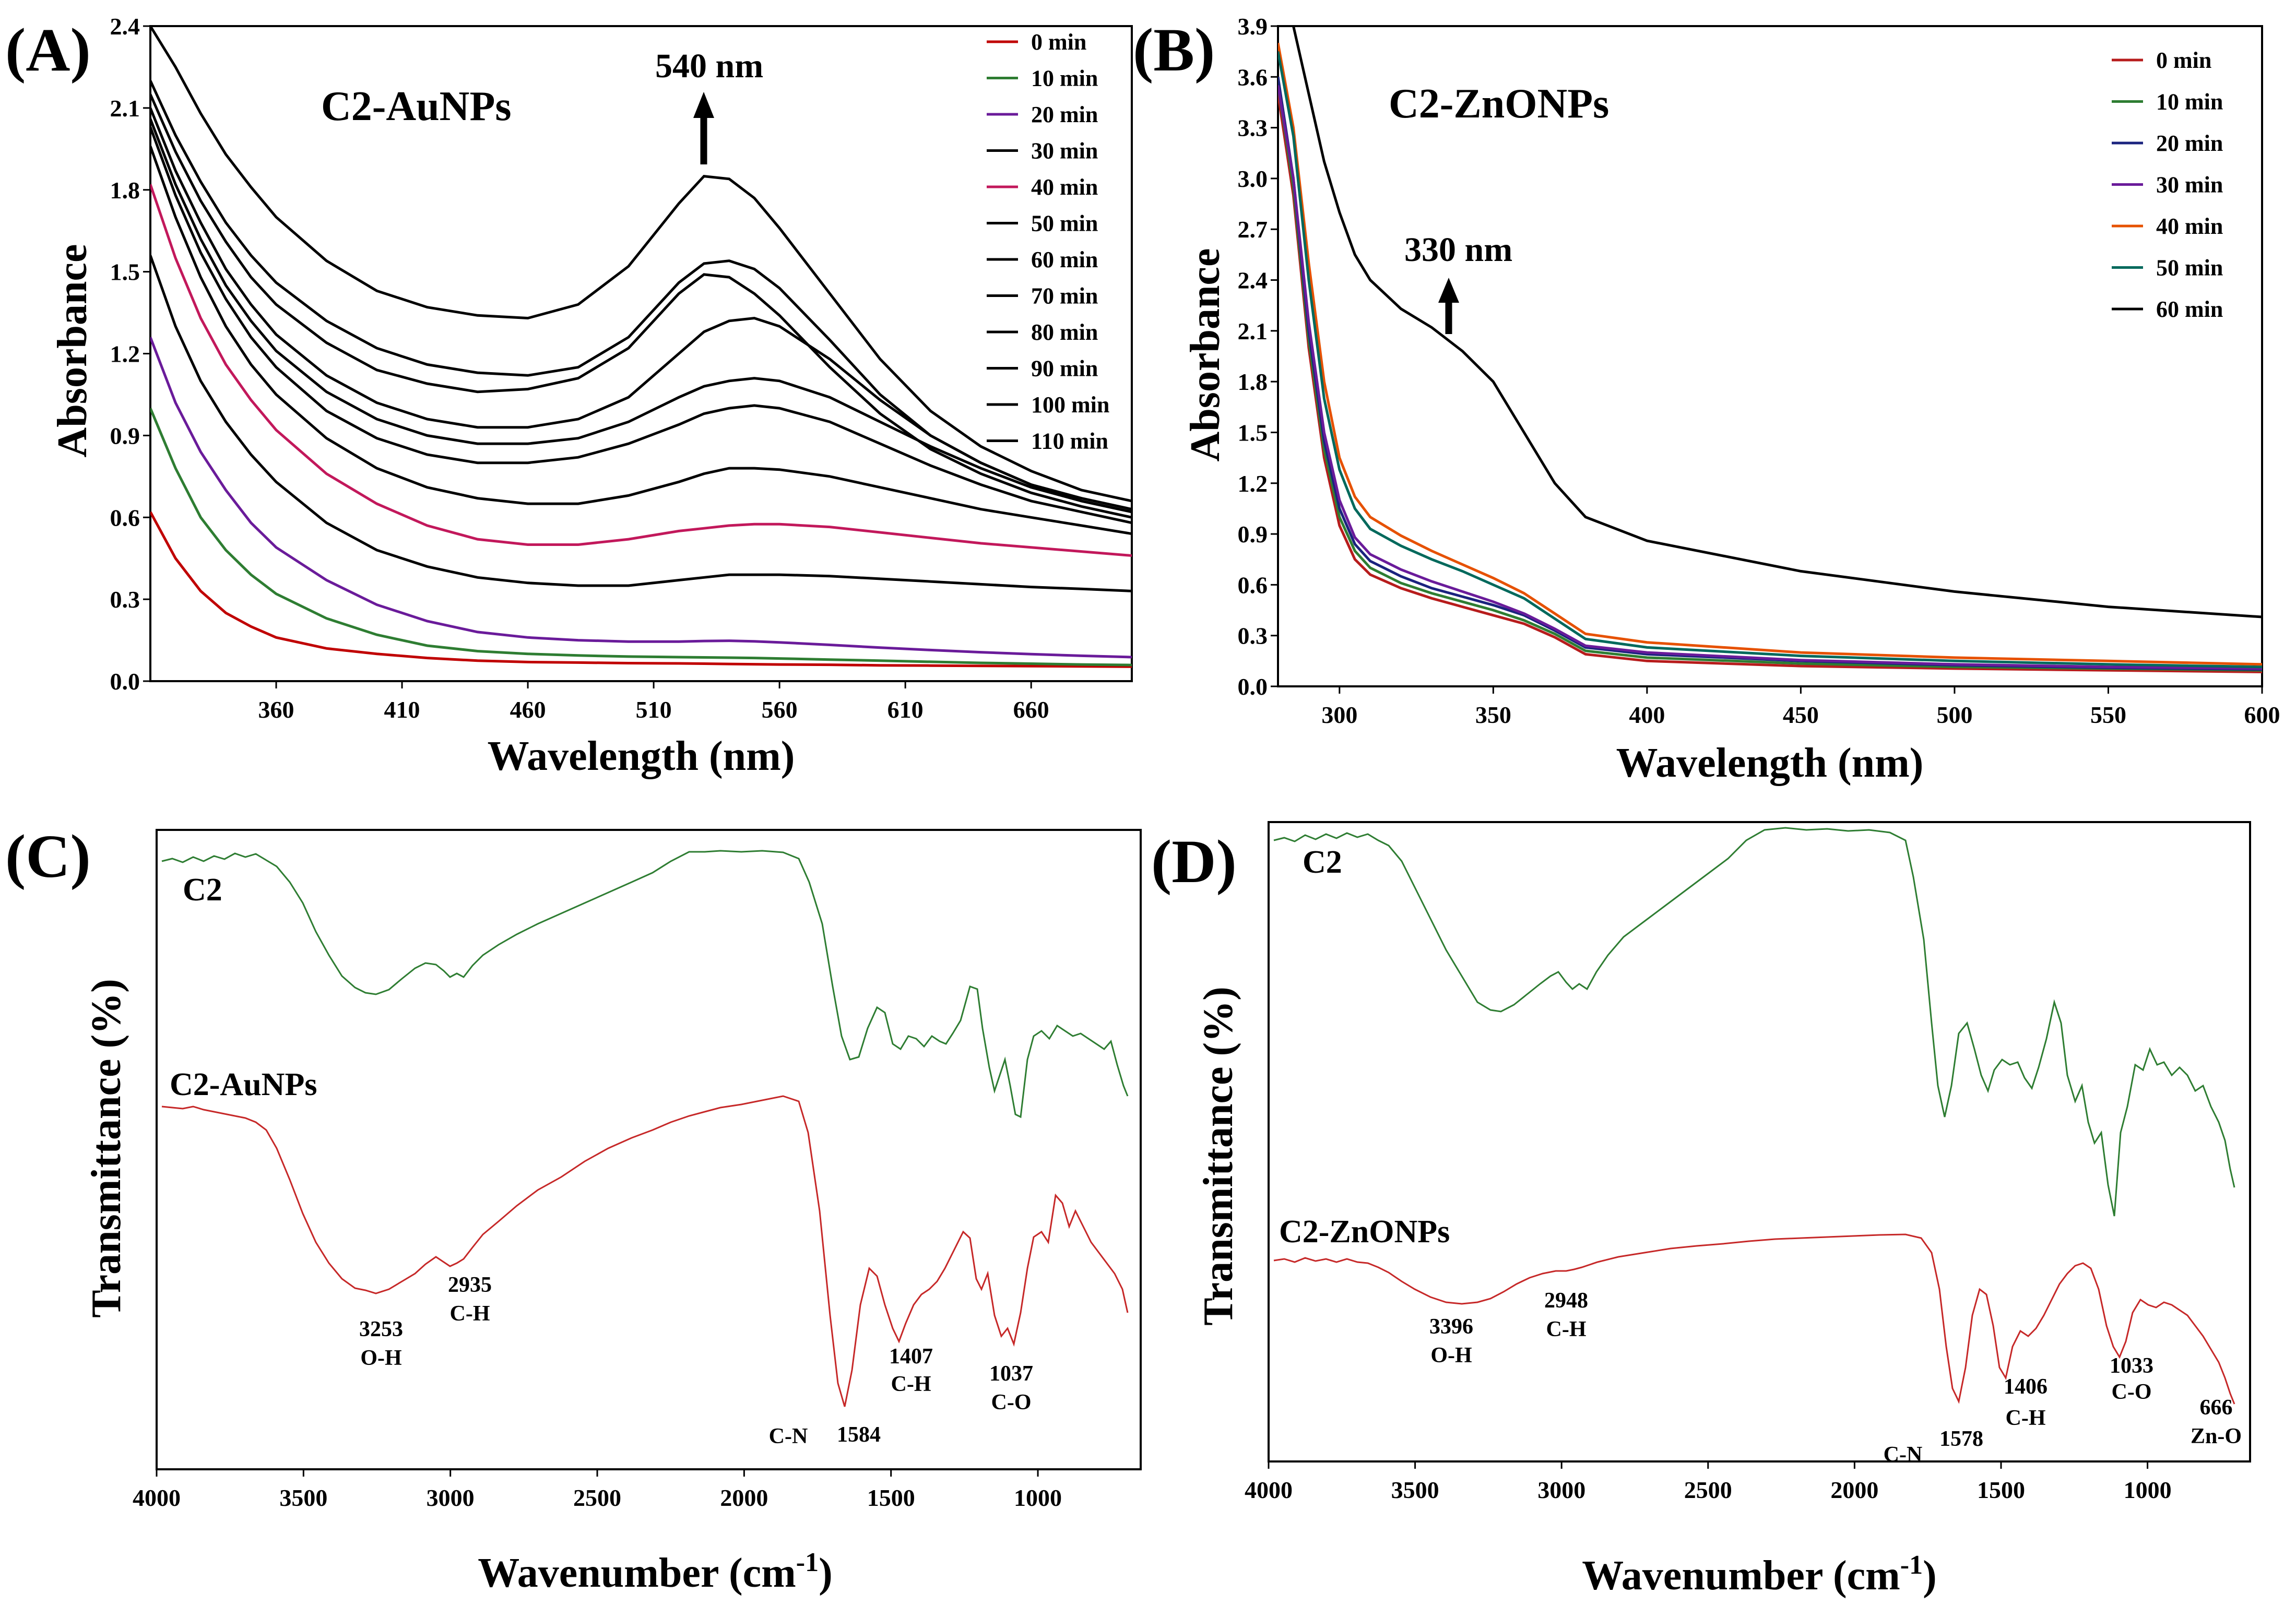  Describe the element at coordinates (1451, 1327) in the screenshot. I see `peak-wavenumber: 3396` at that location.